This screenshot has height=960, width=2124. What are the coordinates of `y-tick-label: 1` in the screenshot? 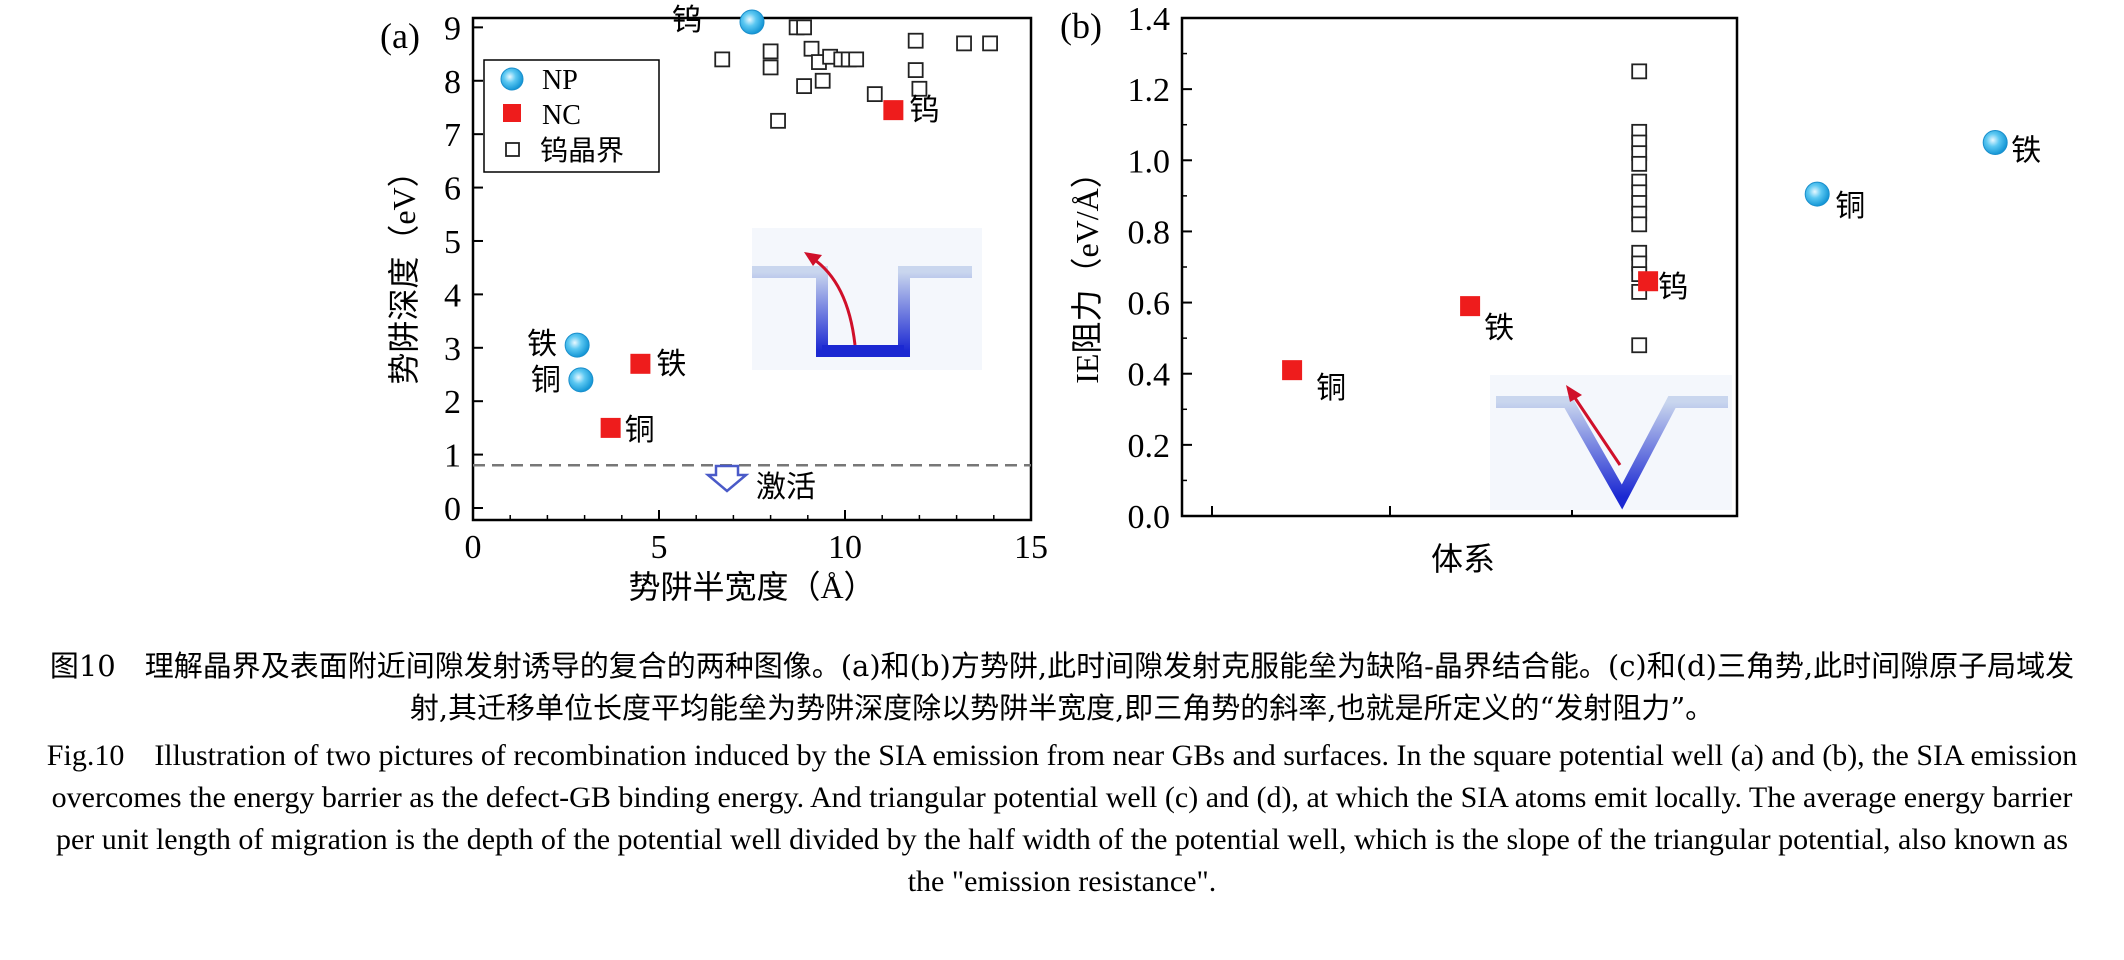 It's located at (452, 456).